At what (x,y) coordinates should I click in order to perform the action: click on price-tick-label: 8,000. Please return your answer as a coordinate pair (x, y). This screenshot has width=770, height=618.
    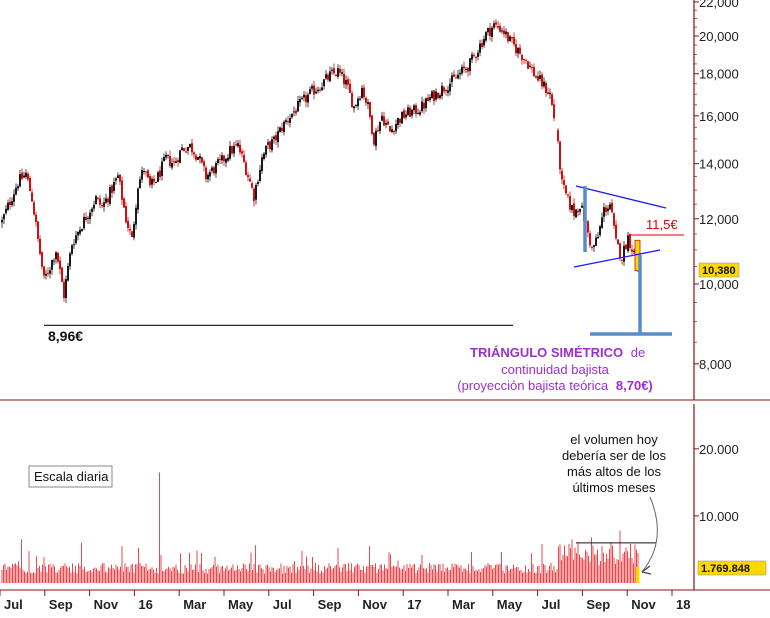
    Looking at the image, I should click on (715, 364).